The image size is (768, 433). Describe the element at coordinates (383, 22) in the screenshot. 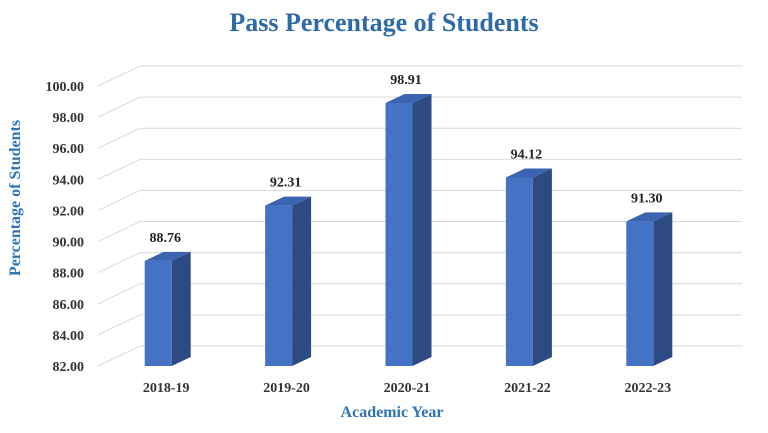

I see `chart-title: Pass Percentage of Students` at that location.